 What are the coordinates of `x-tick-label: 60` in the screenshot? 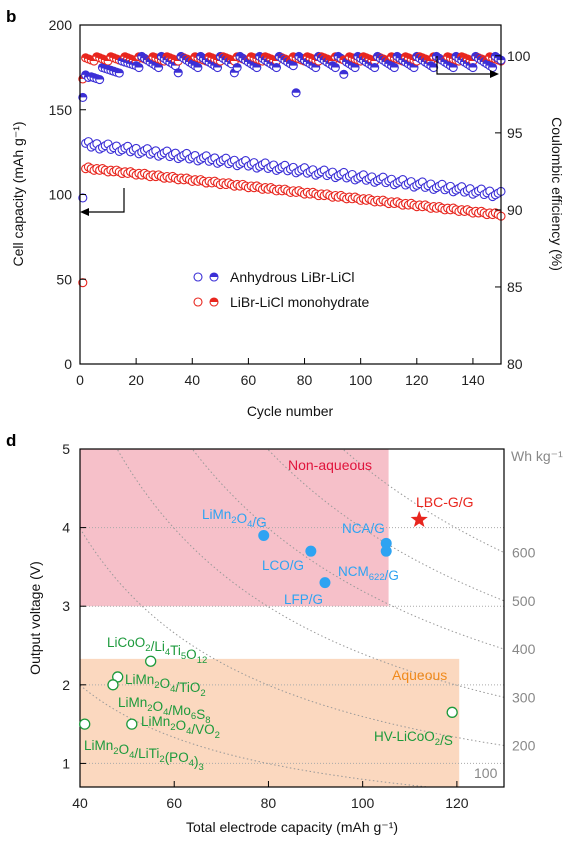 It's located at (249, 380).